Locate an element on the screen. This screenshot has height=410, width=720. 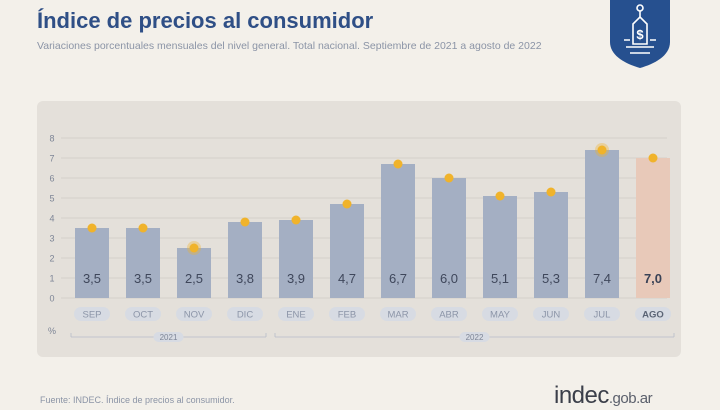
y-tick-label: 6 is located at coordinates (51, 179).